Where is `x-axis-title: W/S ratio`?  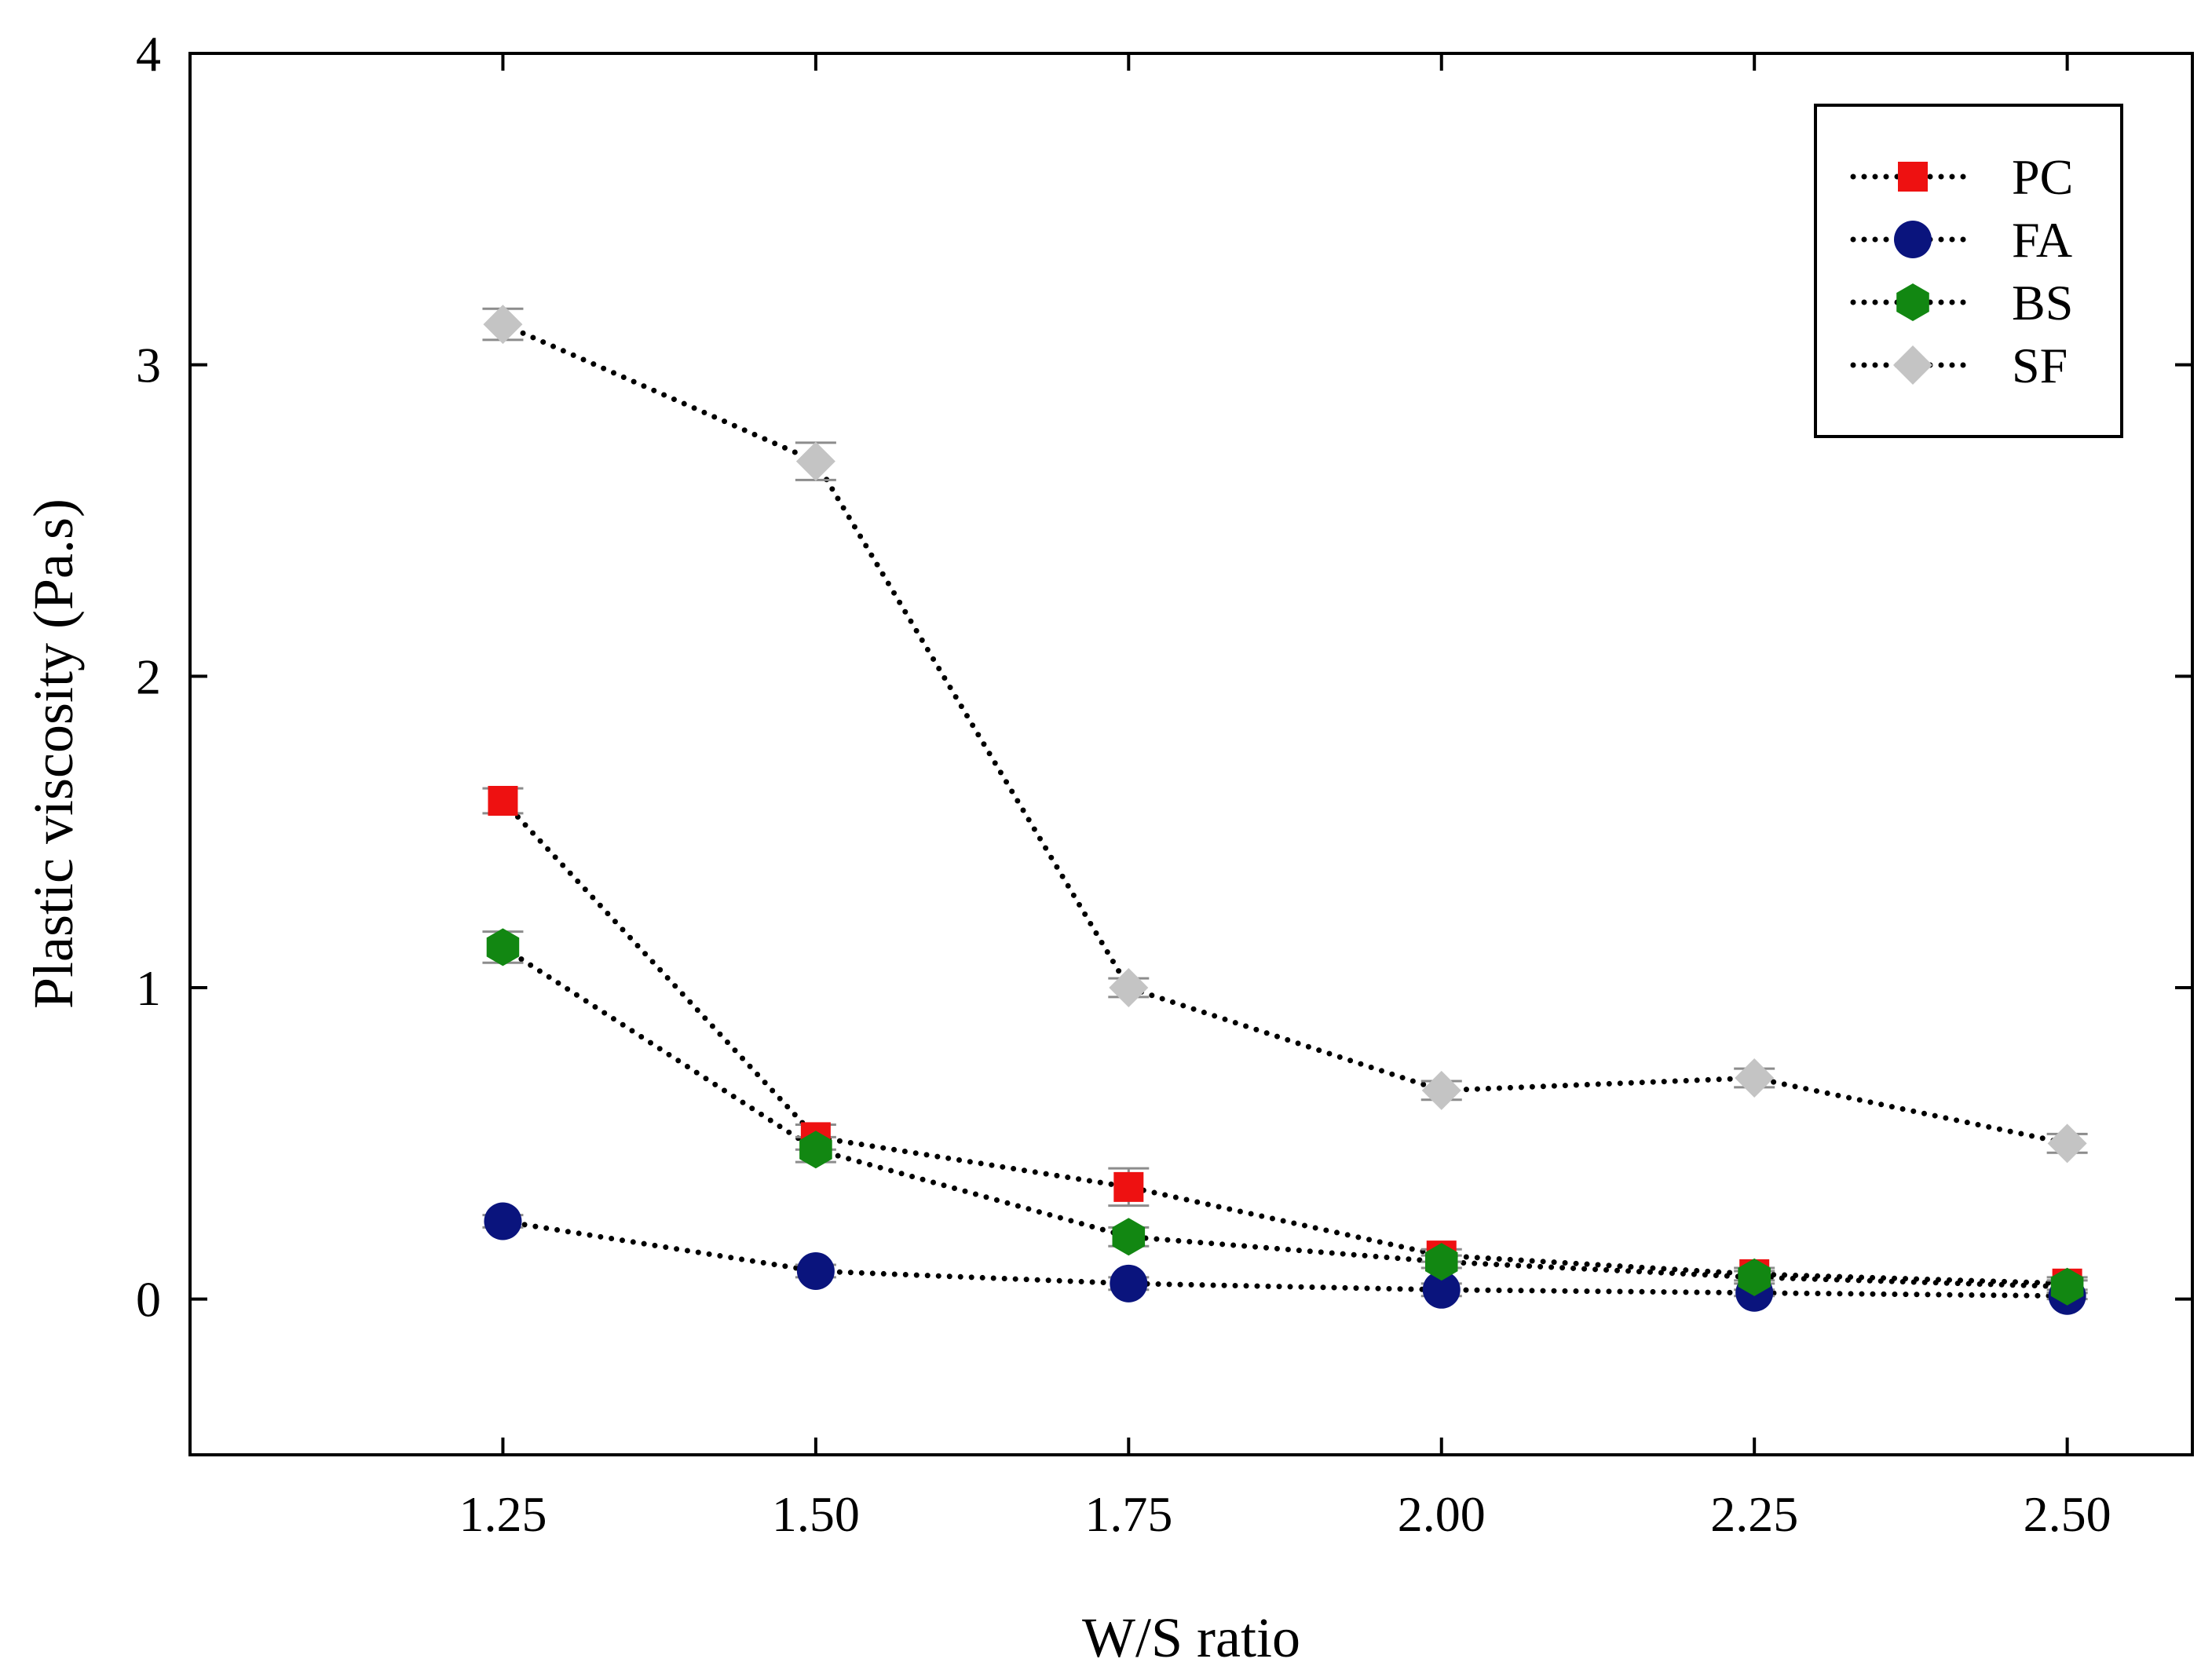
x-axis-title: W/S ratio is located at coordinates (1191, 1637).